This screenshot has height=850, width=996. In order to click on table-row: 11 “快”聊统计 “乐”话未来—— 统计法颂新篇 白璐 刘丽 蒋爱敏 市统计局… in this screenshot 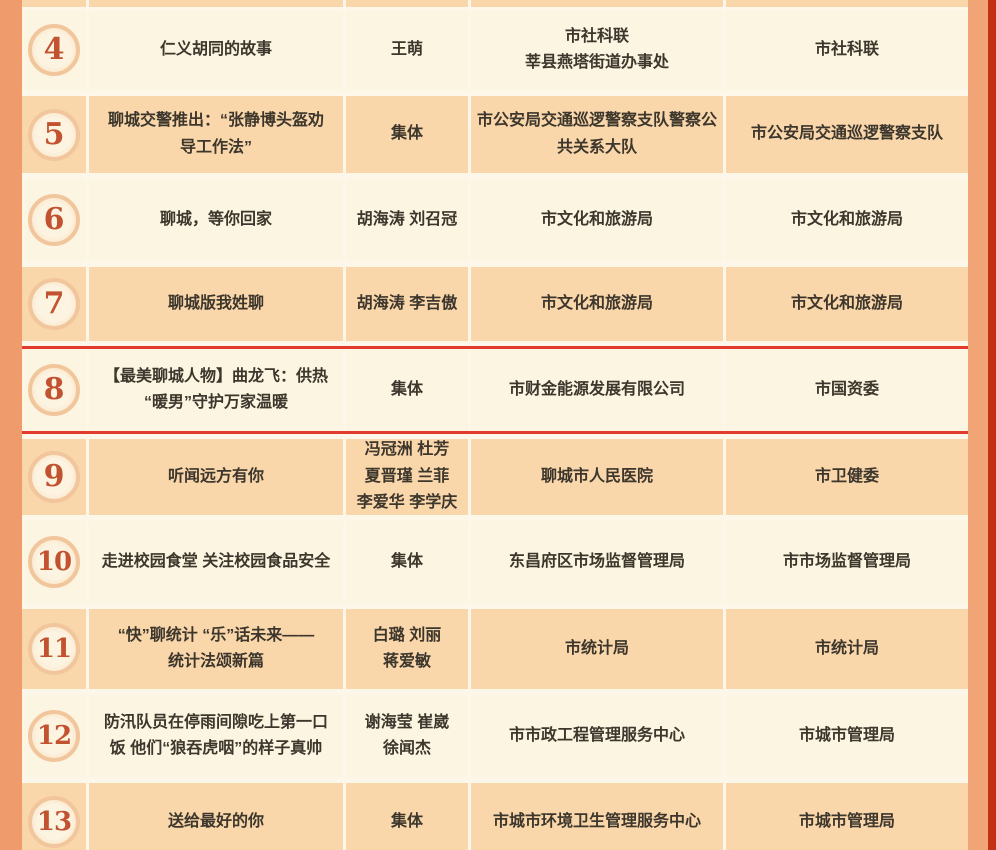, I will do `click(495, 649)`.